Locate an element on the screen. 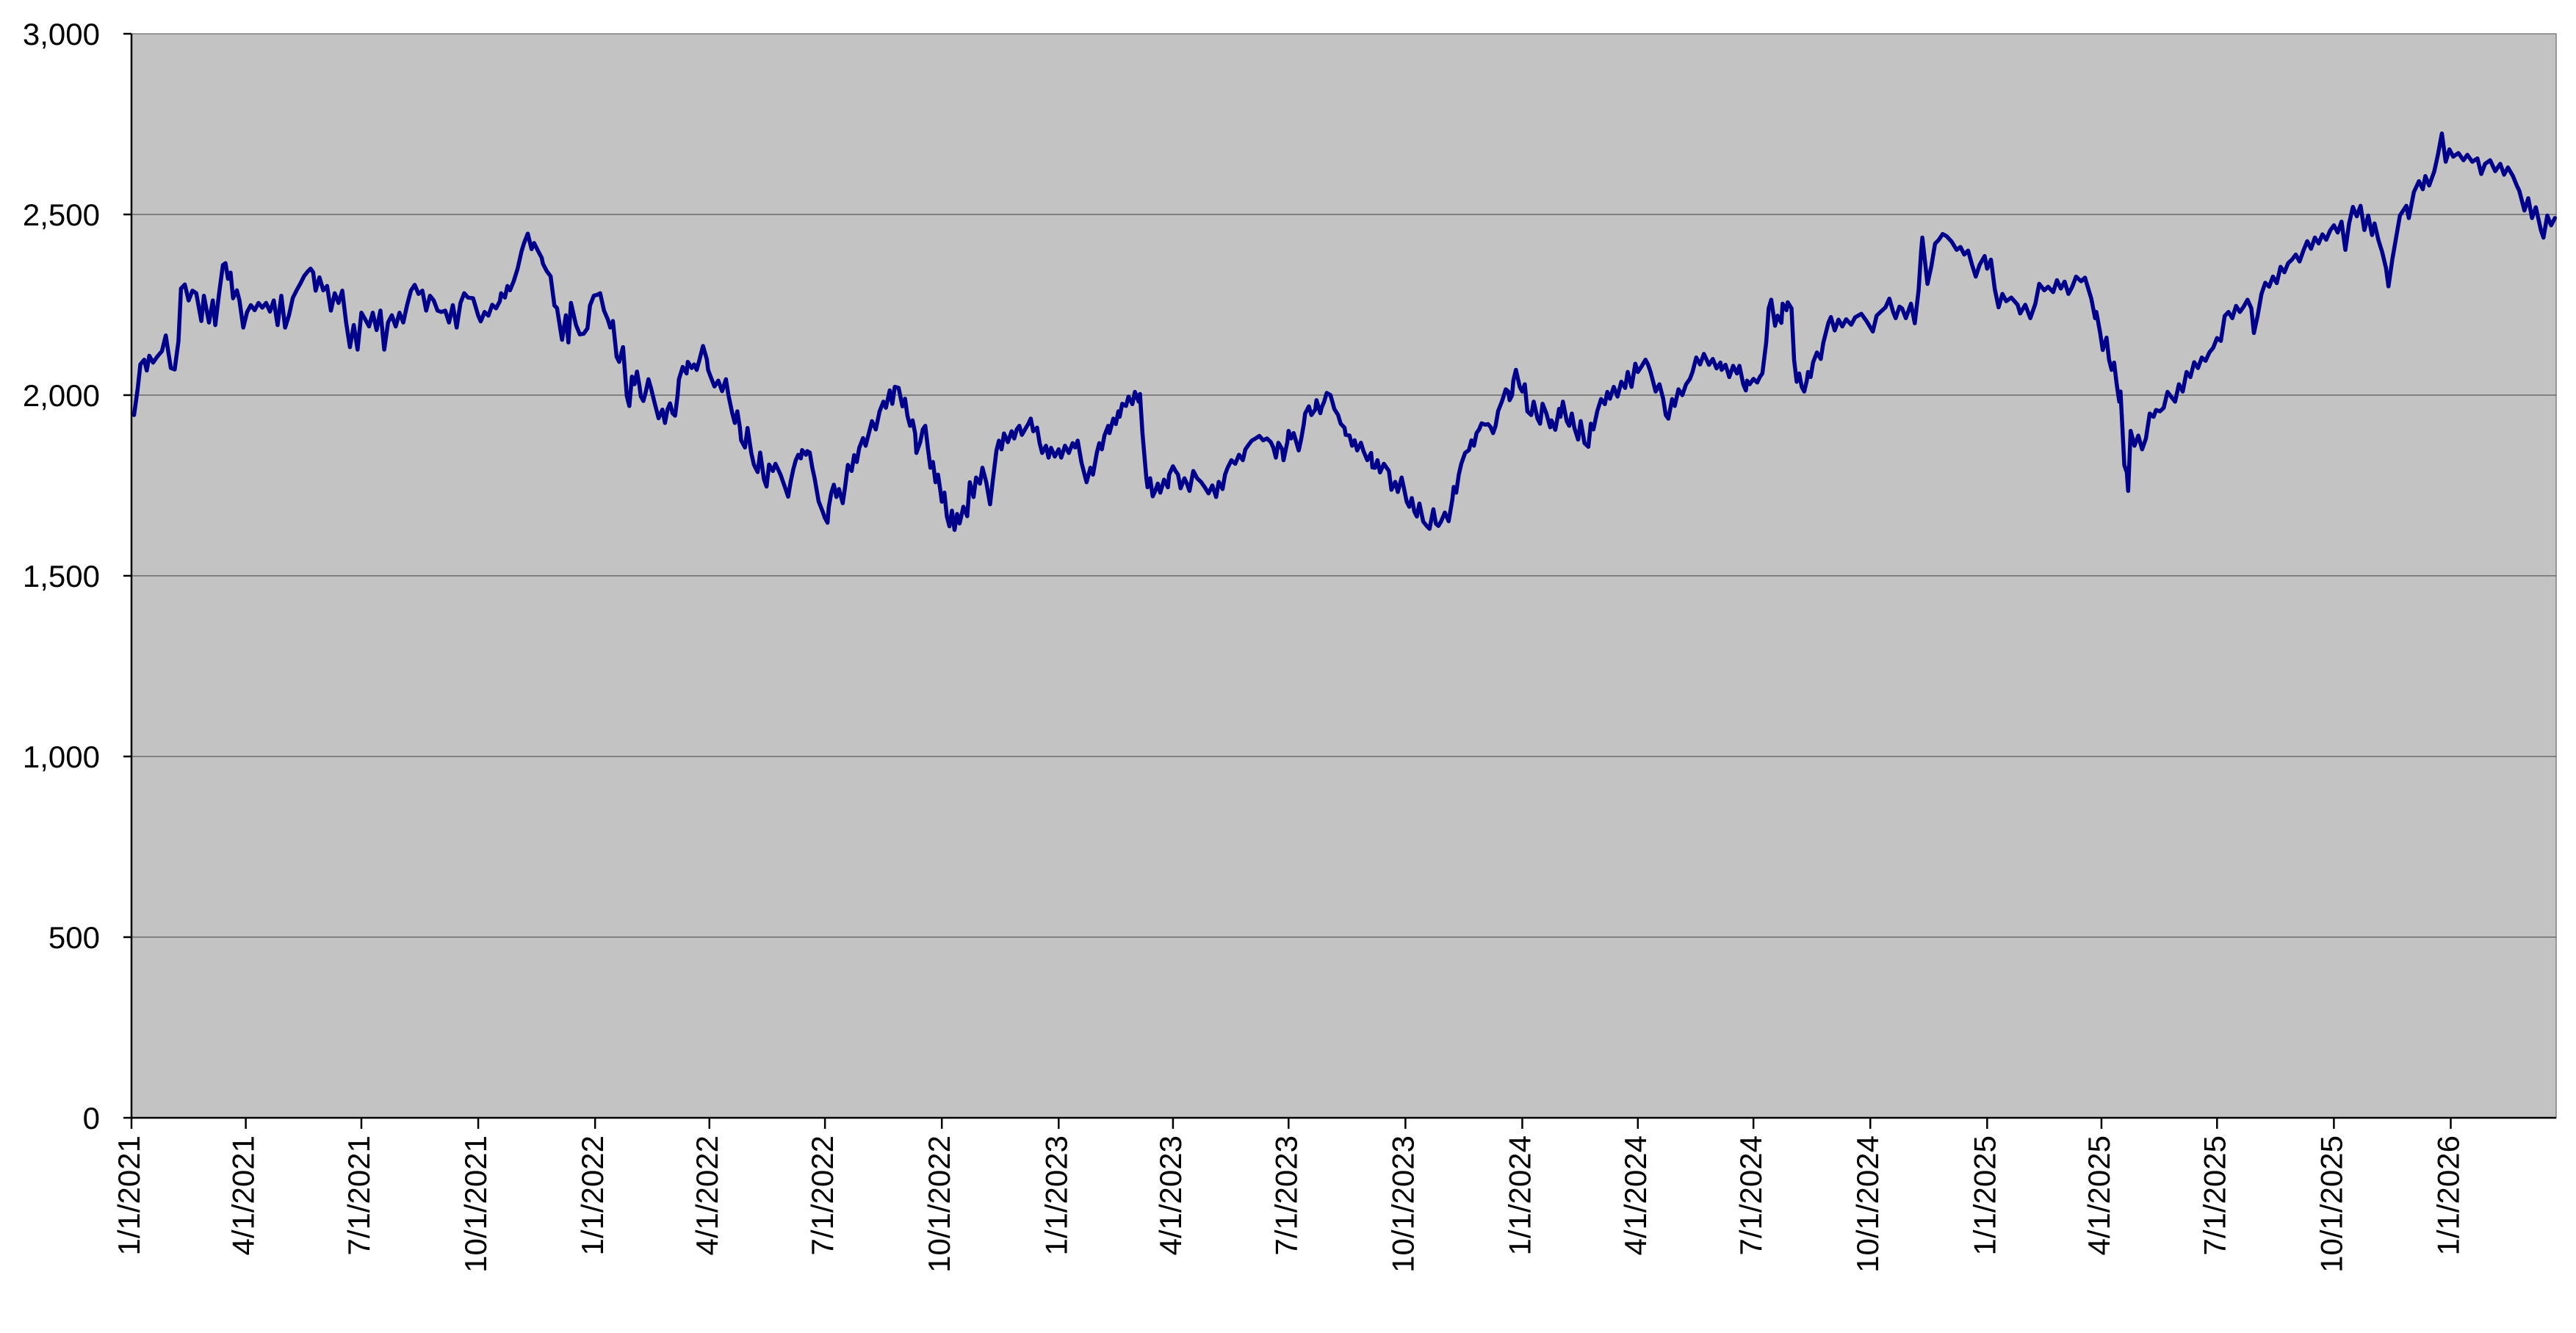 The image size is (2576, 1333). x-axis-label: 10/1/2025 is located at coordinates (2331, 1204).